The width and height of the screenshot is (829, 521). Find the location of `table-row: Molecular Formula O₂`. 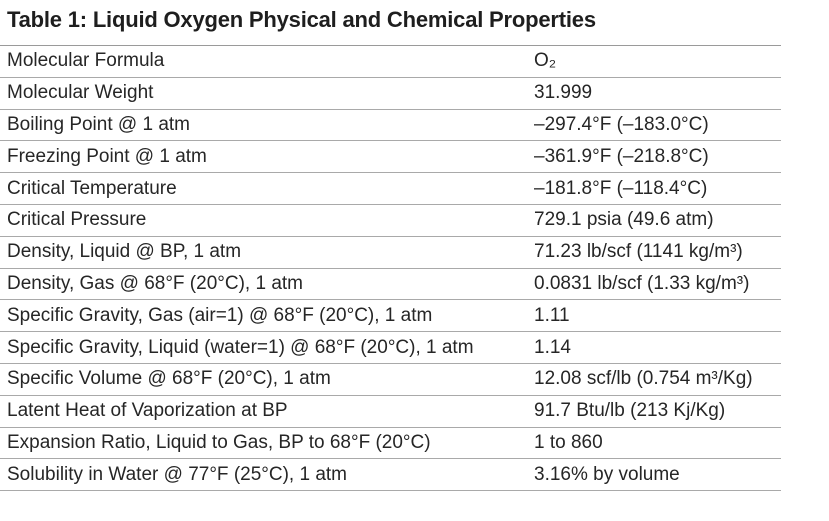

table-row: Molecular Formula O₂ is located at coordinates (390, 62).